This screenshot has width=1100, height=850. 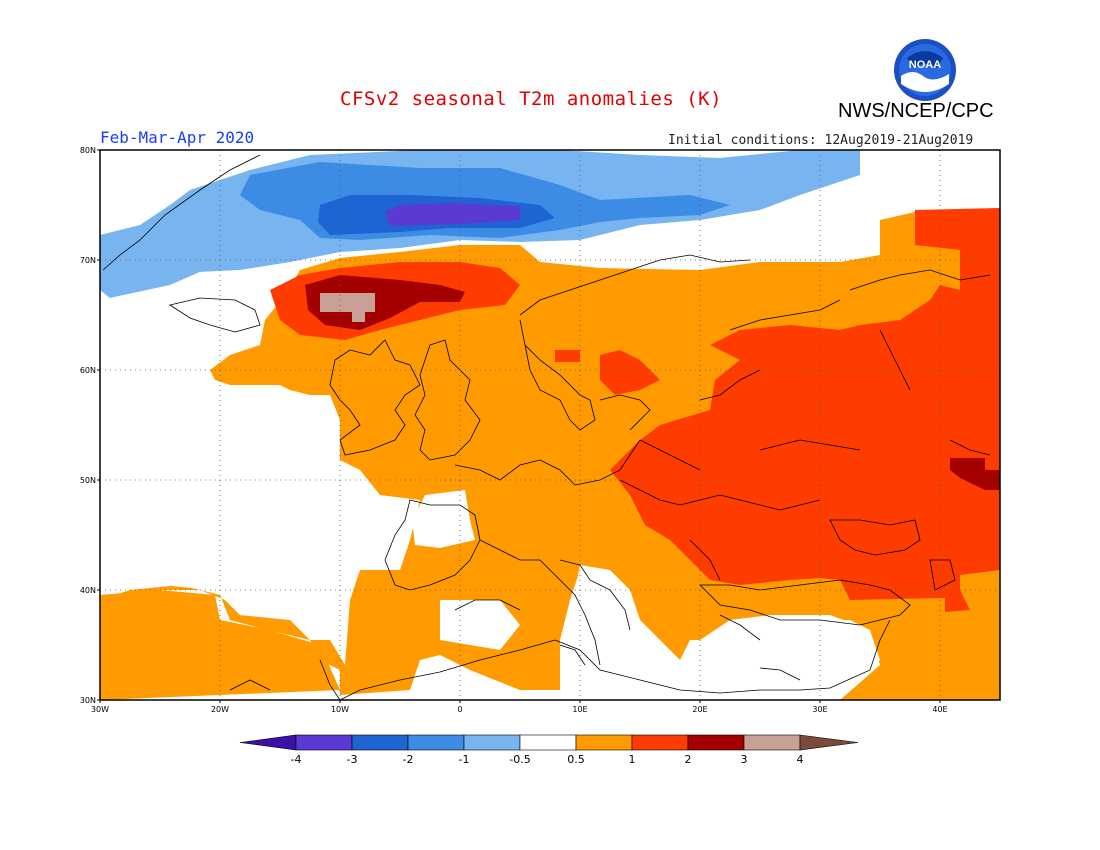 What do you see at coordinates (925, 65) in the screenshot?
I see `svg-text: NOAA` at bounding box center [925, 65].